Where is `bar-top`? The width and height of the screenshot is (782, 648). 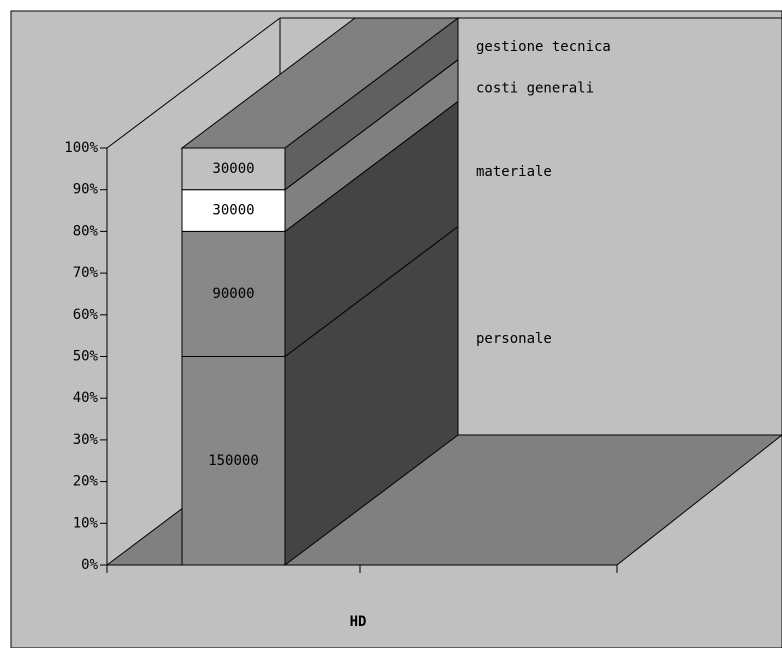 bar-top is located at coordinates (320, 83).